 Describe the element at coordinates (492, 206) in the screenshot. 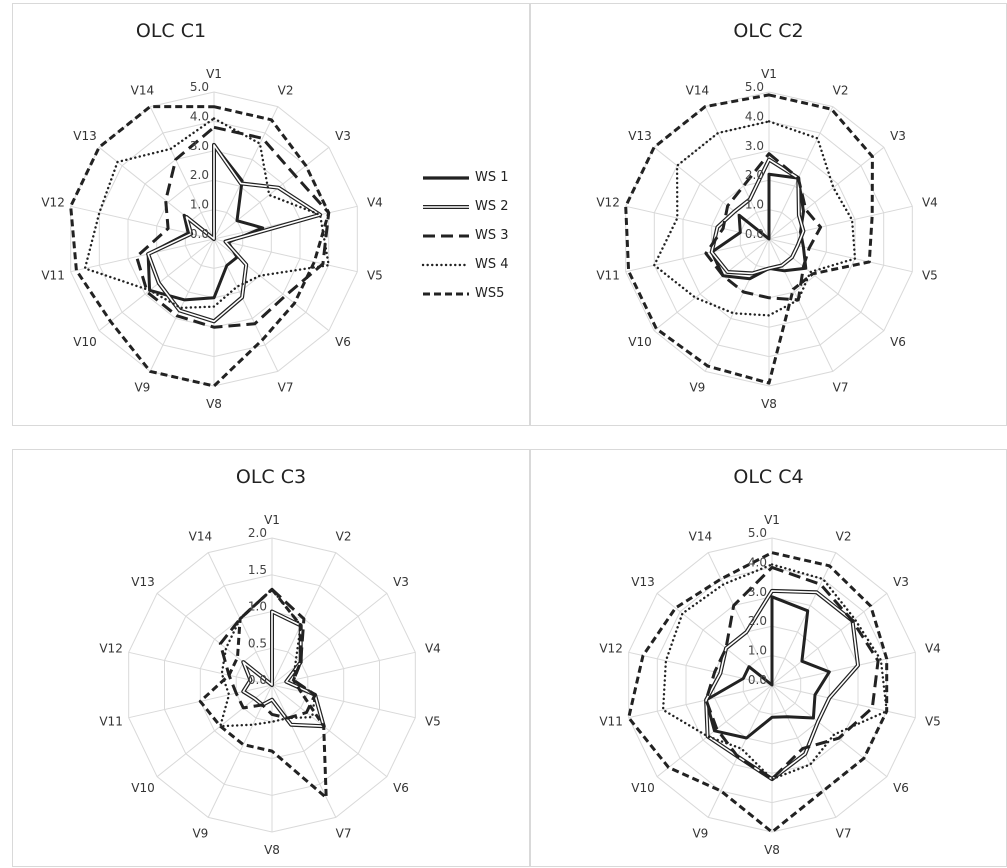

I see `legend-label: WS 2` at that location.